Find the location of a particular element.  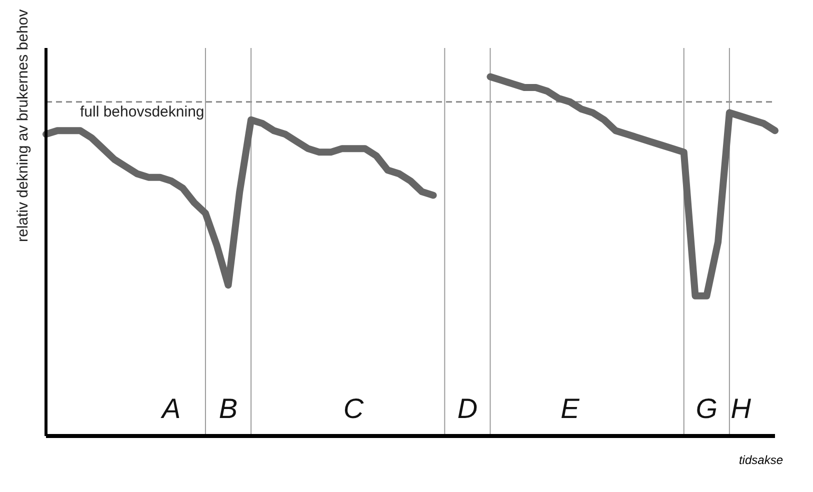

y-axis-title: relativ dekning av brukernes behov is located at coordinates (23, 125).